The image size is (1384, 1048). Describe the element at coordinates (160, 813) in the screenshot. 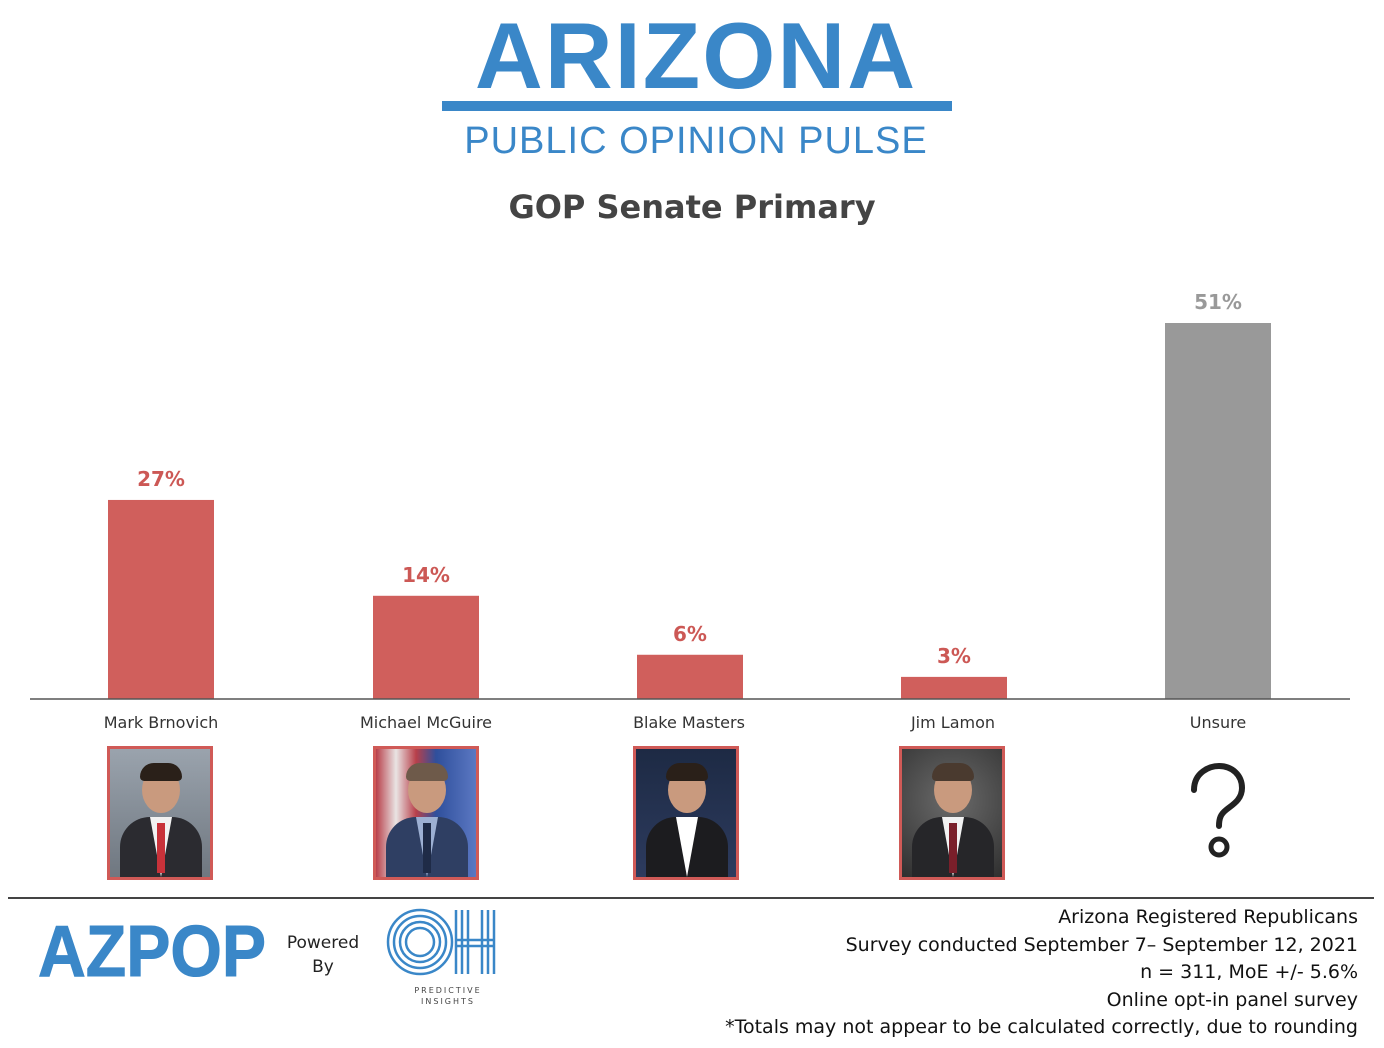

I see `candidate-photo-brnovich` at that location.